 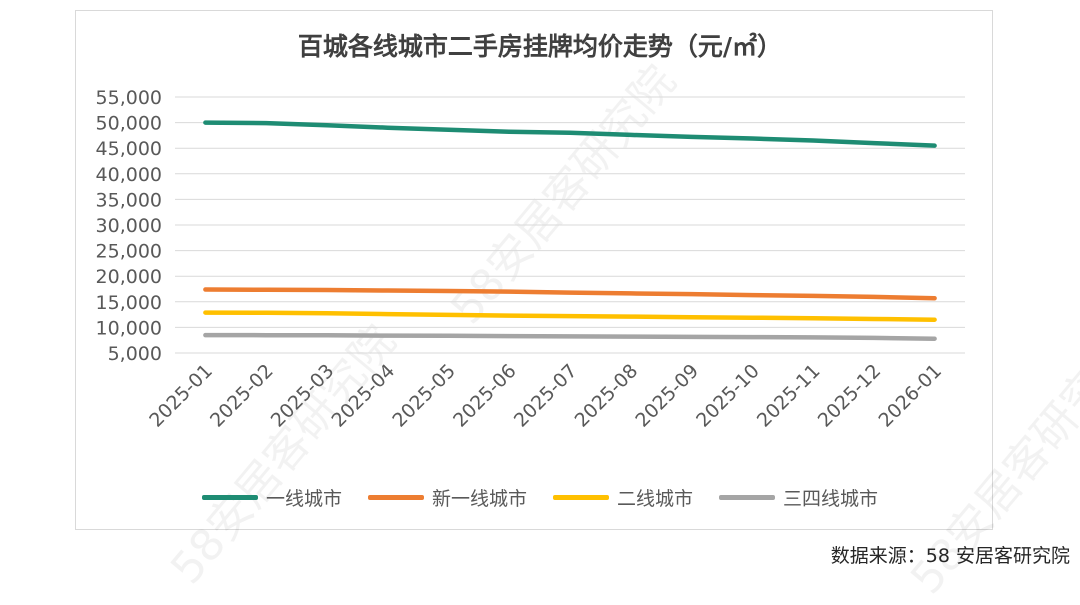 What do you see at coordinates (607, 396) in the screenshot?
I see `x-tick-label: 2025-08` at bounding box center [607, 396].